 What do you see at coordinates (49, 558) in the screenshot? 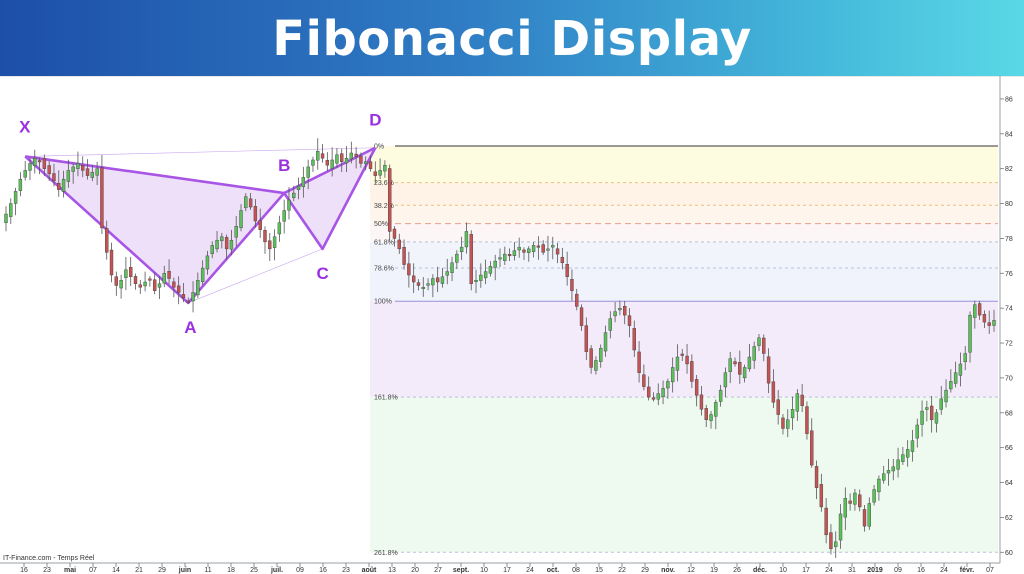
I see `data-source-label: IT-Finance.com - Temps Réel` at bounding box center [49, 558].